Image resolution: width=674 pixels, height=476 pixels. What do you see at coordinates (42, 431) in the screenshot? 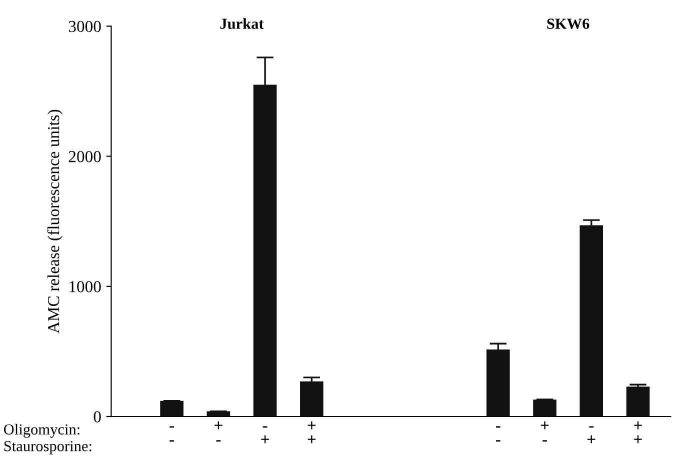
I see `text: Oligomycin:` at bounding box center [42, 431].